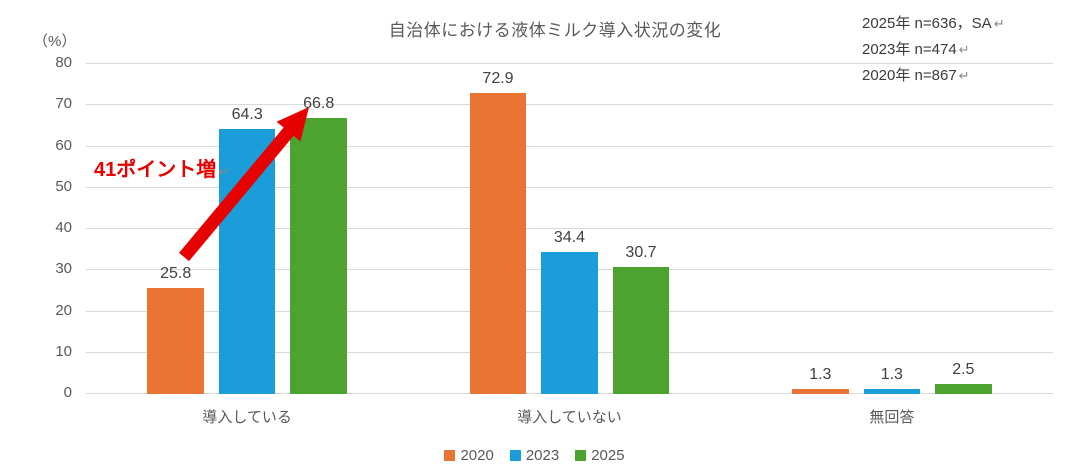 This screenshot has height=476, width=1069. What do you see at coordinates (319, 104) in the screenshot?
I see `data-label: 66.8` at bounding box center [319, 104].